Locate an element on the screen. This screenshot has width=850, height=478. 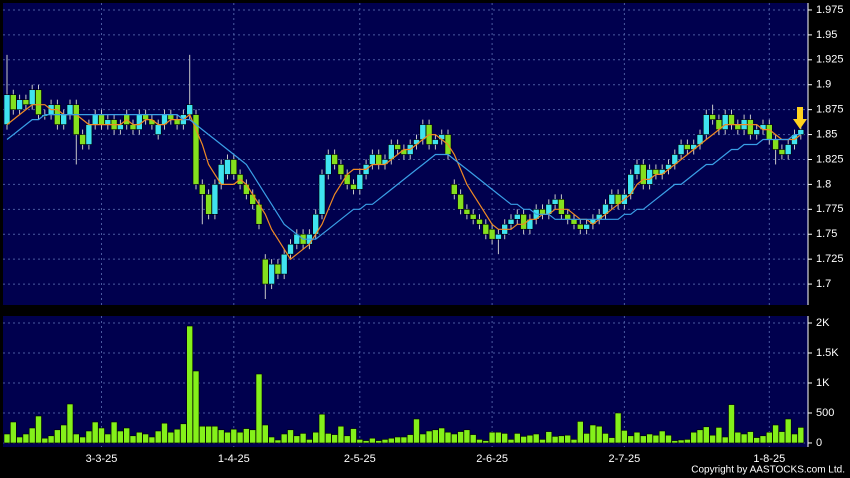
y-tick-label: 1.725 is located at coordinates (830, 259).